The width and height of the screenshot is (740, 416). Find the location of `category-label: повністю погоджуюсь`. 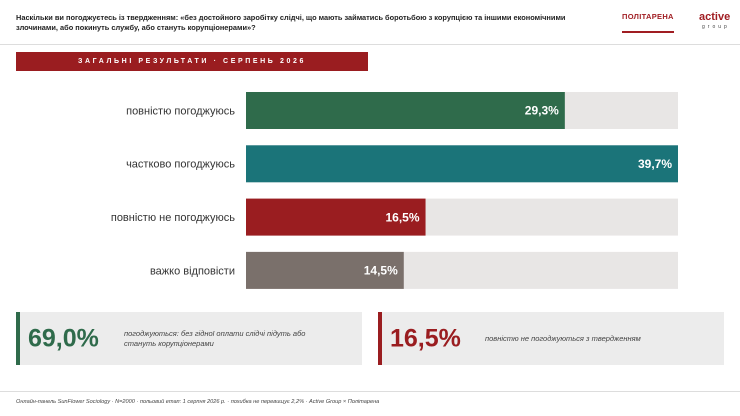

category-label: повністю погоджуюсь is located at coordinates (180, 111).